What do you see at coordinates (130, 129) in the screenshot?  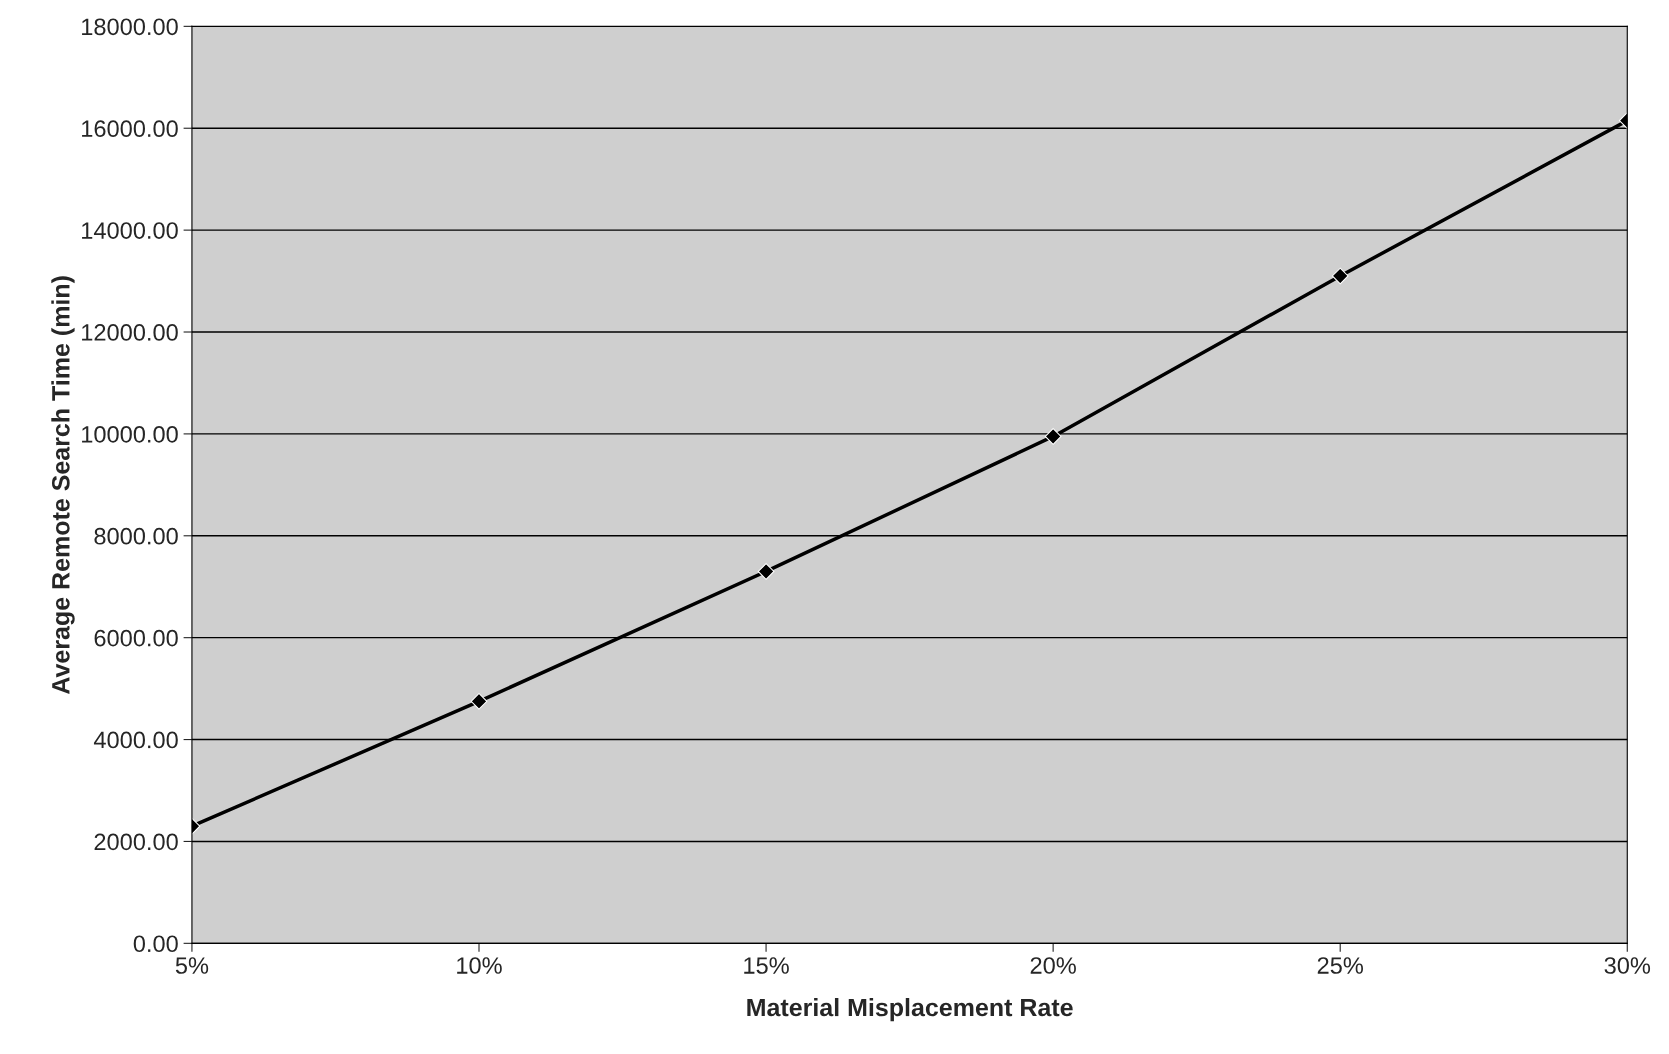 I see `y-tick-label: 16000.00` at bounding box center [130, 129].